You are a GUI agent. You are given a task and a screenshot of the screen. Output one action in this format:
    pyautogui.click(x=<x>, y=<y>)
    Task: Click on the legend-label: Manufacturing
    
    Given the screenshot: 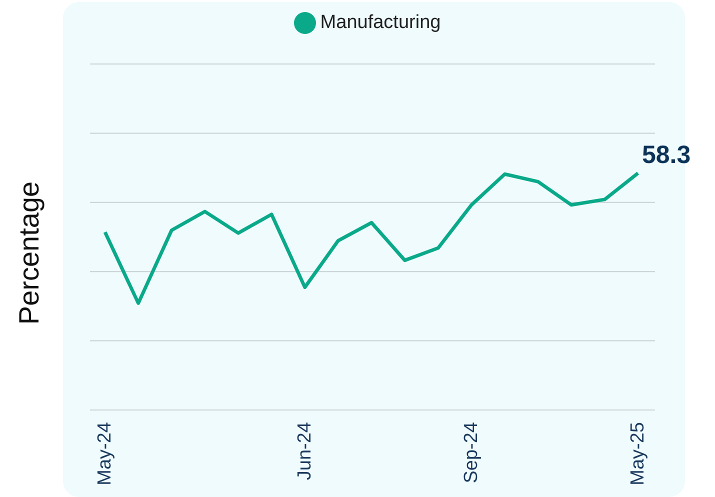 What is the action you would take?
    pyautogui.click(x=380, y=23)
    